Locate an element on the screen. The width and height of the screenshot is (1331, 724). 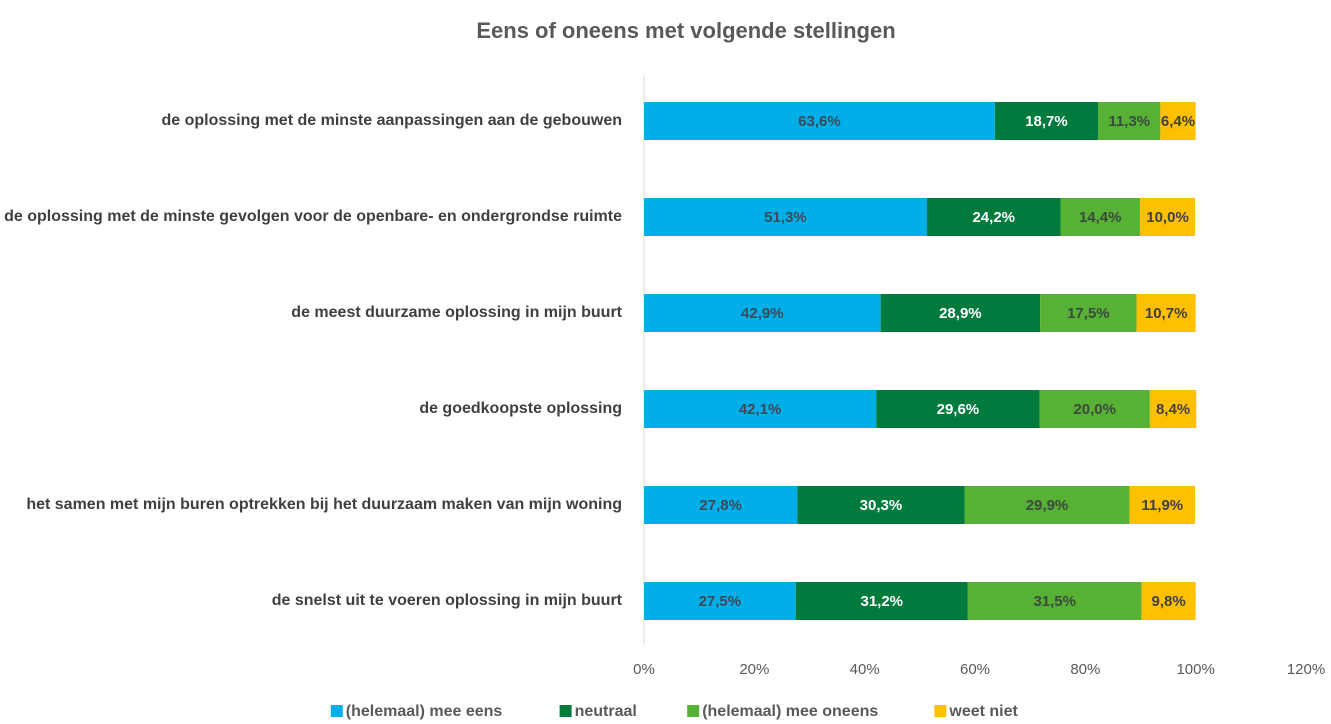
x-tick-label: 120% is located at coordinates (1306, 669).